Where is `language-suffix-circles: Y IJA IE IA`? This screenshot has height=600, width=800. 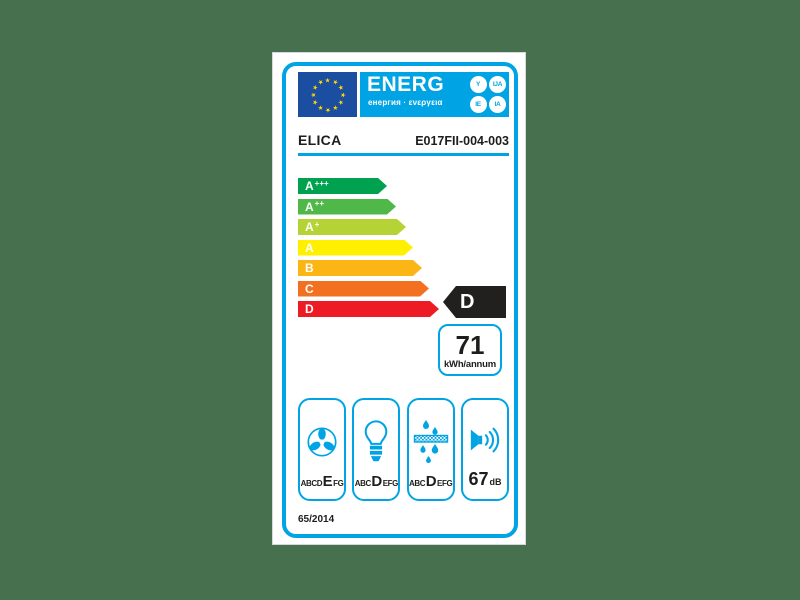
language-suffix-circles: Y IJA IE IA is located at coordinates (487, 94).